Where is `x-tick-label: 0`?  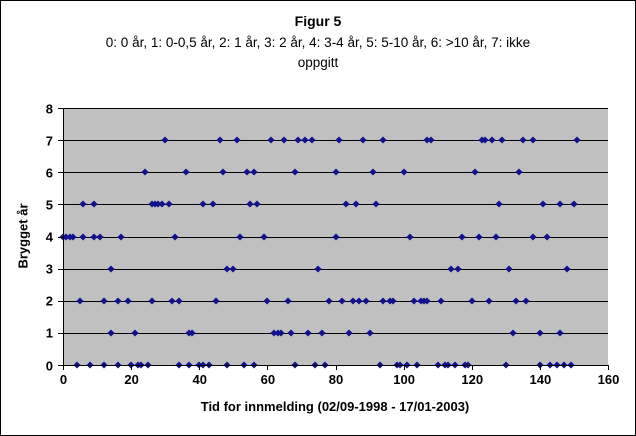
x-tick-label: 0 is located at coordinates (63, 379).